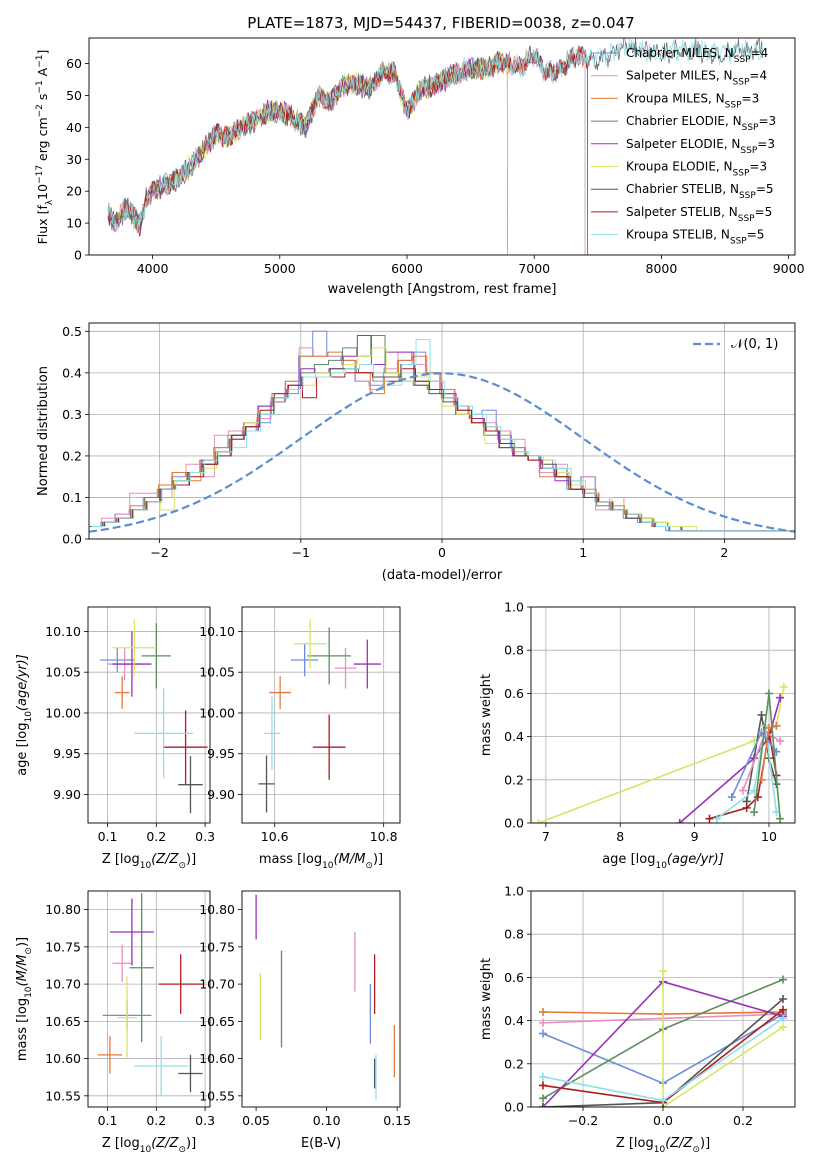 The image size is (819, 1170). Describe the element at coordinates (663, 861) in the screenshot. I see `x-axis-label: age [log10(age/yr)]` at that location.